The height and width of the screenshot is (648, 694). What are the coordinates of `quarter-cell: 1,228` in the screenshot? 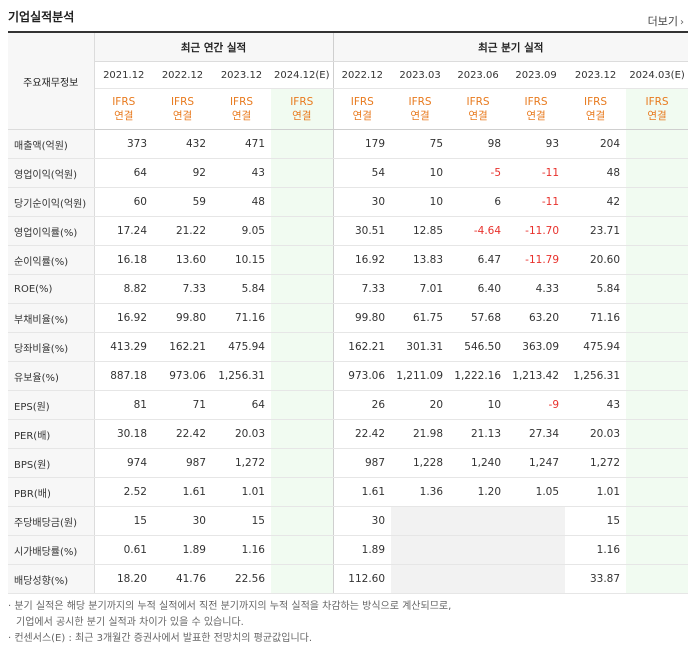 It's located at (420, 463).